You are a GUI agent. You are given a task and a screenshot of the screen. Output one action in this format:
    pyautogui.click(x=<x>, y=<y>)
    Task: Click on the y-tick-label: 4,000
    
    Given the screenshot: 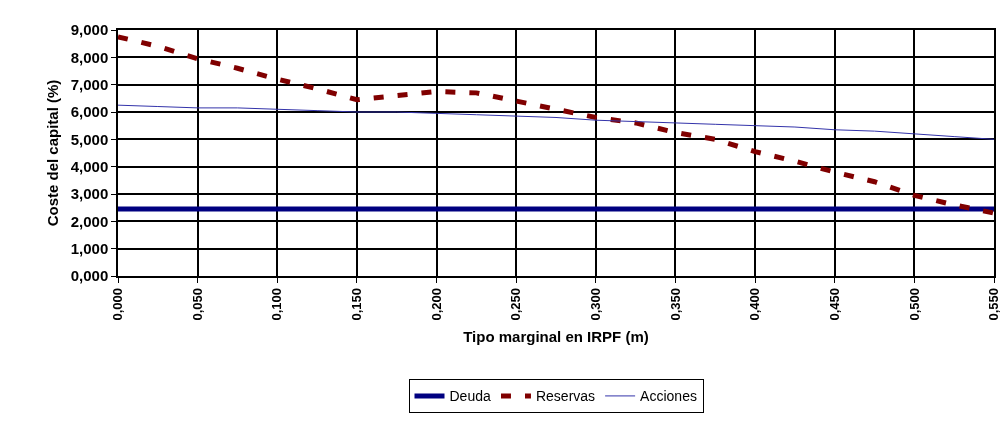 What is the action you would take?
    pyautogui.click(x=89, y=166)
    